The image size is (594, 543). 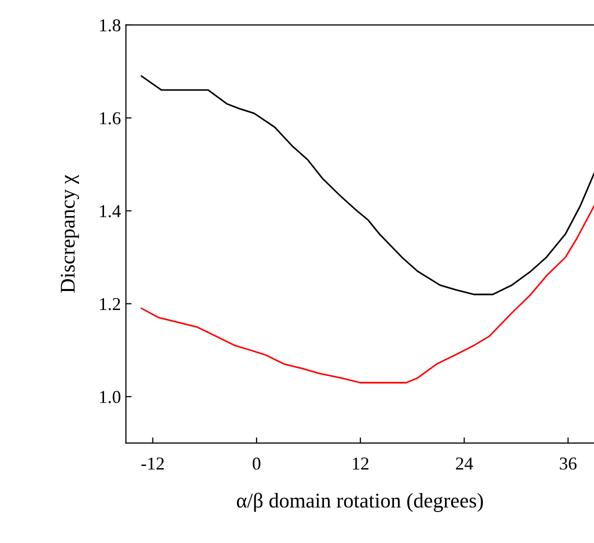 What do you see at coordinates (110, 25) in the screenshot?
I see `y-tick-label: 1.8` at bounding box center [110, 25].